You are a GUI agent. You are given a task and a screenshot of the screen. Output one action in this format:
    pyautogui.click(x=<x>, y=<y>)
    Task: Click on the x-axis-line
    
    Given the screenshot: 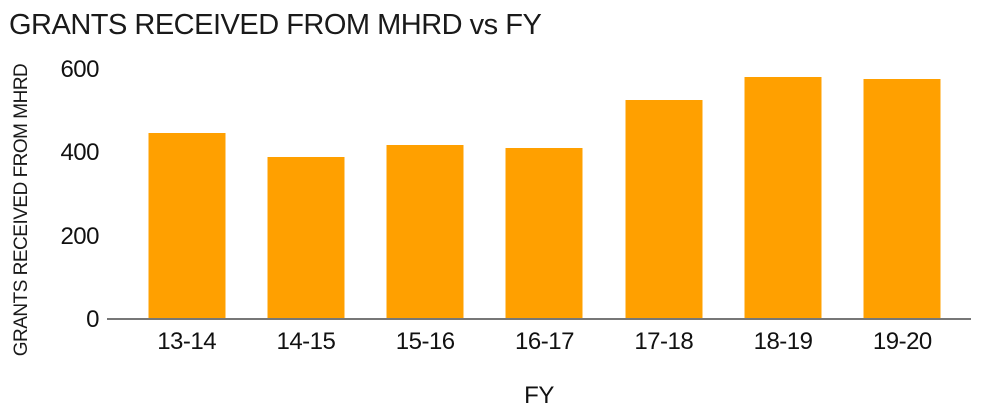 What is the action you would take?
    pyautogui.click(x=539, y=319)
    